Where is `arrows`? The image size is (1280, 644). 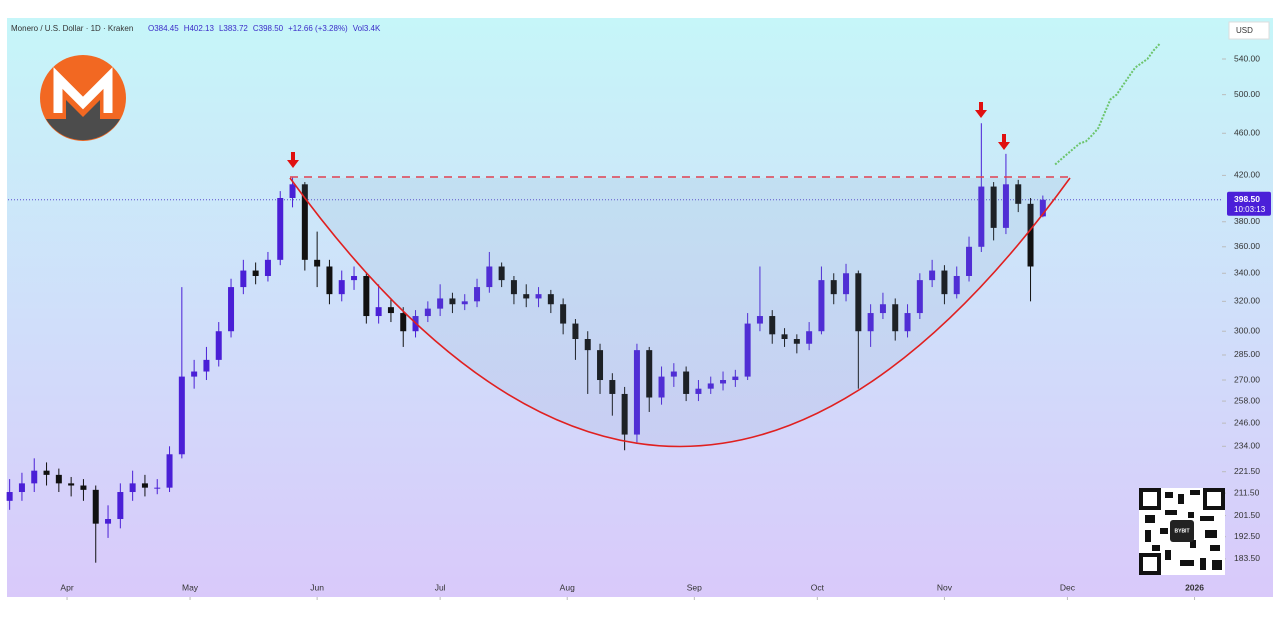 arrows is located at coordinates (648, 135).